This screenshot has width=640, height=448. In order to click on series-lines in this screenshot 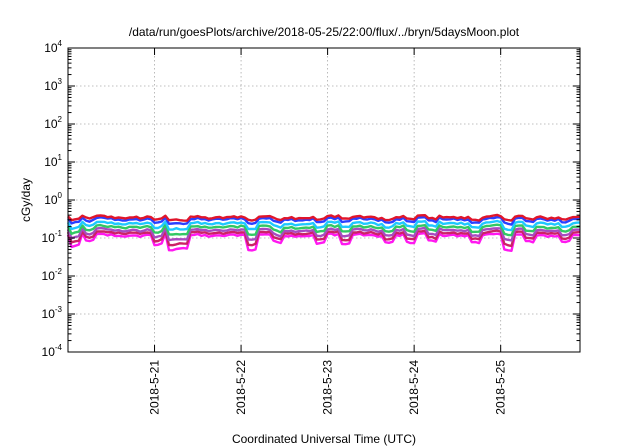, I will do `click(323, 232)`.